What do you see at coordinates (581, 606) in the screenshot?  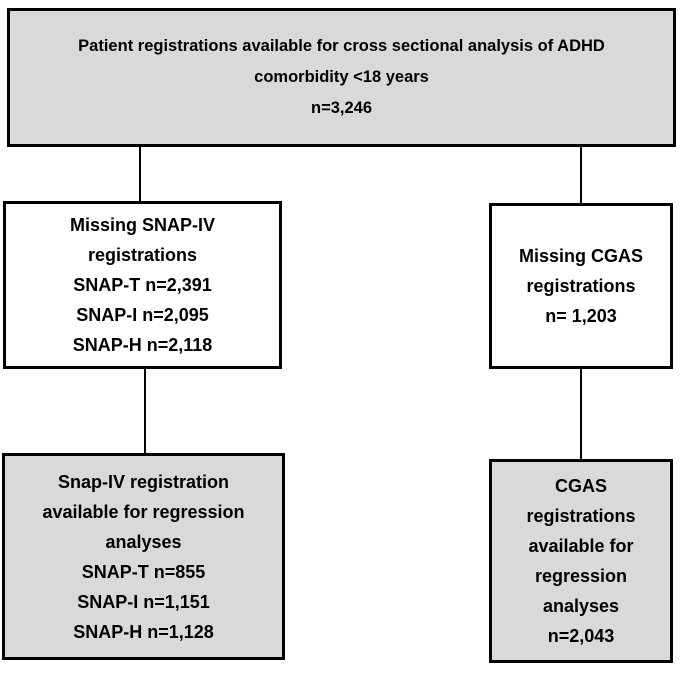 I see `cgas-regression-line: analyses` at bounding box center [581, 606].